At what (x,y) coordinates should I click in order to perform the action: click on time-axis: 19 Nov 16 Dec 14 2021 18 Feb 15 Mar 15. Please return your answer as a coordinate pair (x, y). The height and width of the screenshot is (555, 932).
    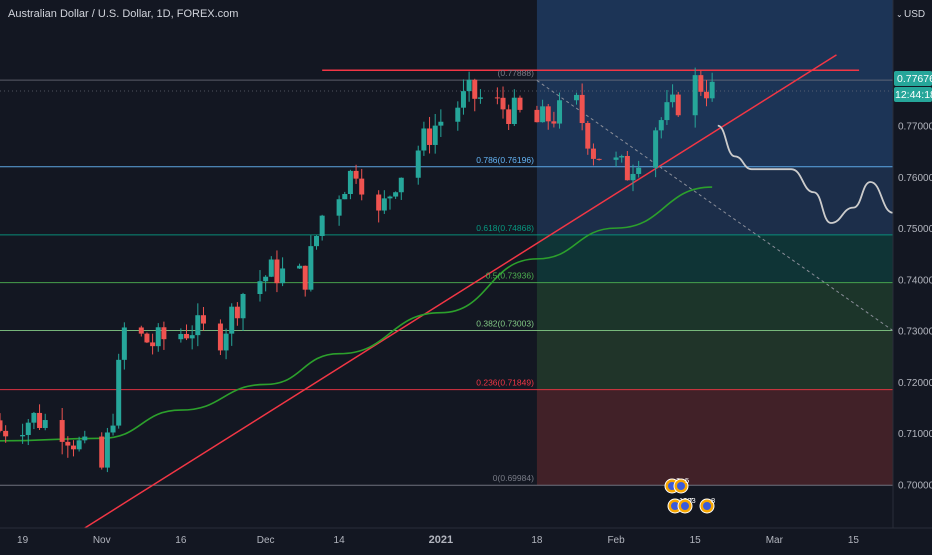
    Looking at the image, I should click on (438, 540).